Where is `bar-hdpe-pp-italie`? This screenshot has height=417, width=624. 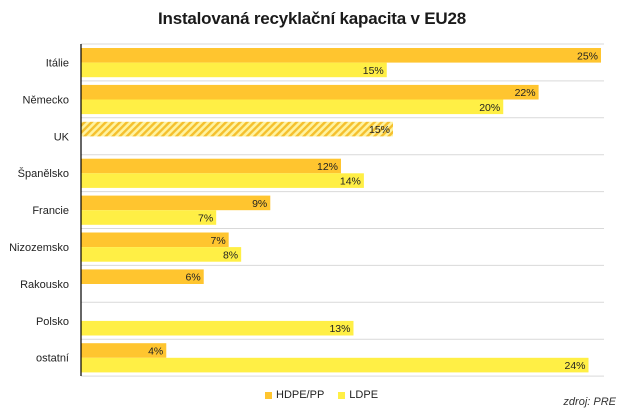 bar-hdpe-pp-italie is located at coordinates (341, 55).